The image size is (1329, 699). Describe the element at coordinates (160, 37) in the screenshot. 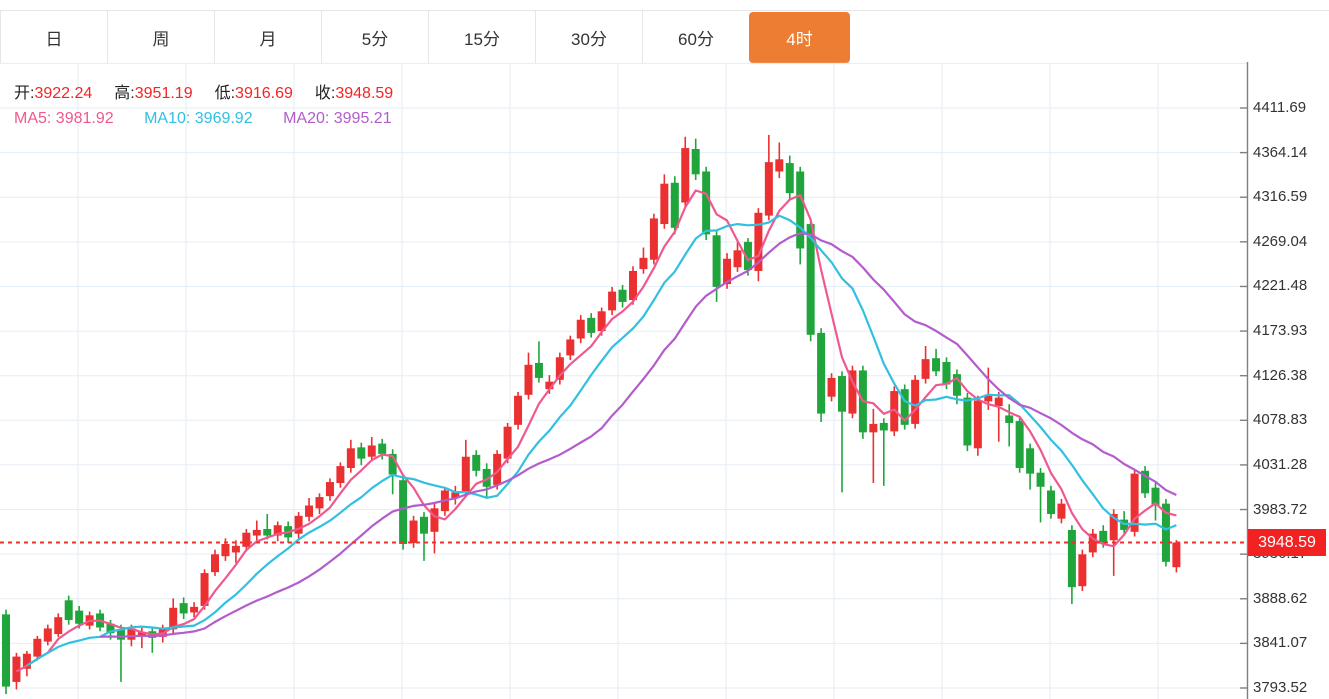

I see `tab-interval-1: 周` at that location.